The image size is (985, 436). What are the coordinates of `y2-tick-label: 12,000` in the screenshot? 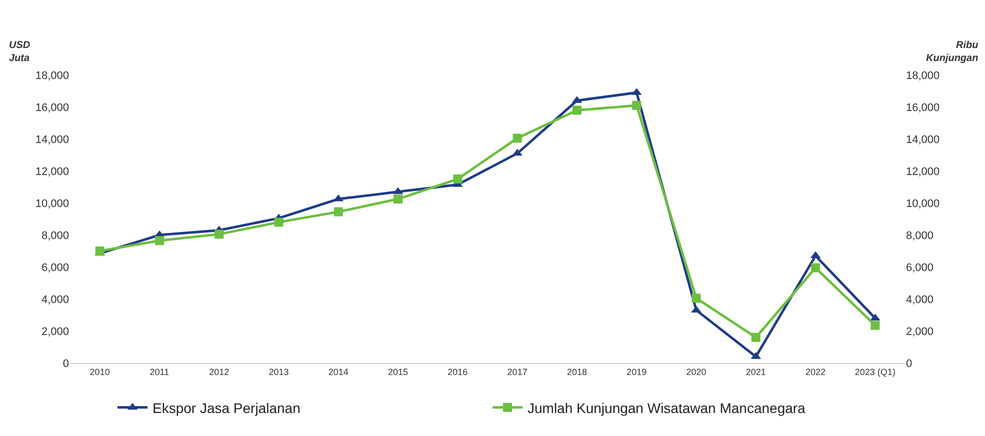 It's located at (923, 172).